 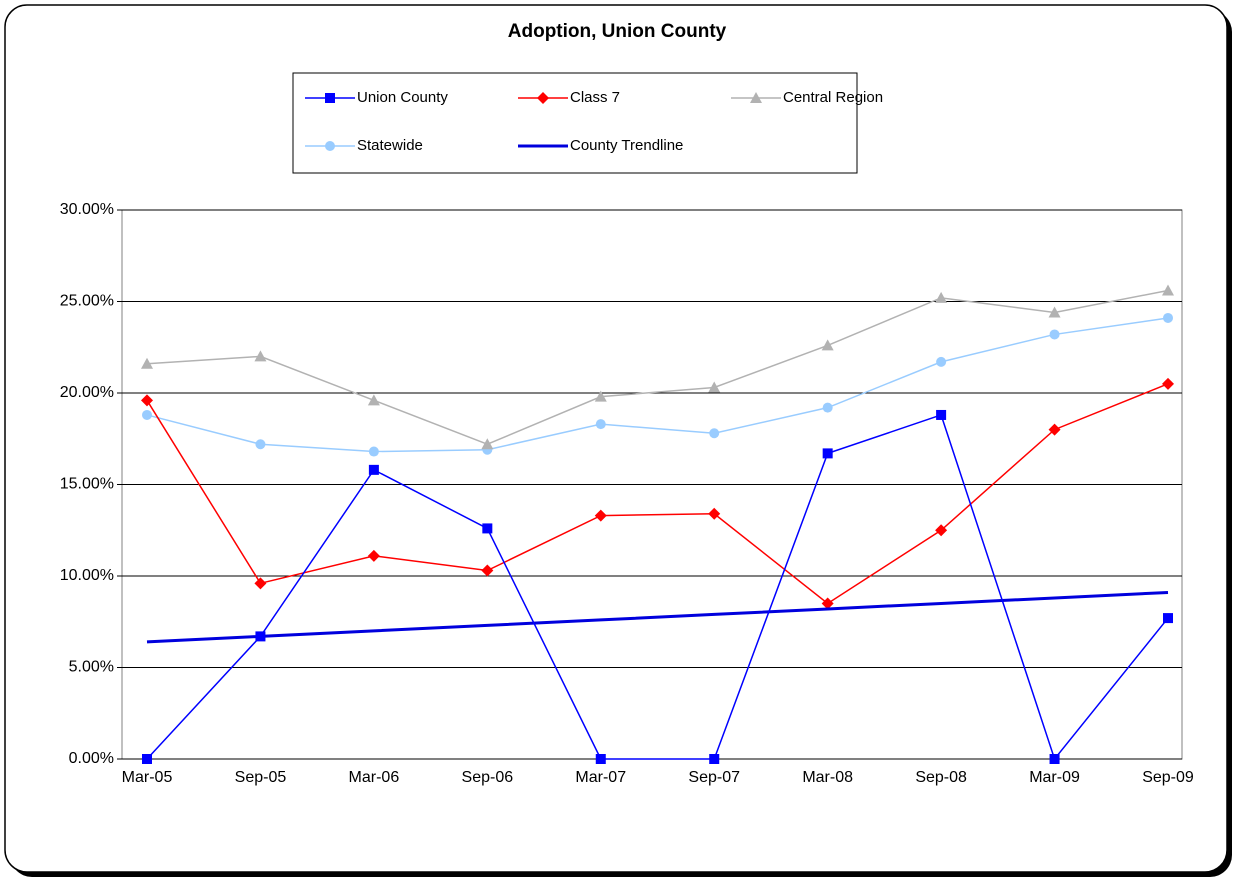 What do you see at coordinates (87, 484) in the screenshot?
I see `y-tick-label: 15.00%` at bounding box center [87, 484].